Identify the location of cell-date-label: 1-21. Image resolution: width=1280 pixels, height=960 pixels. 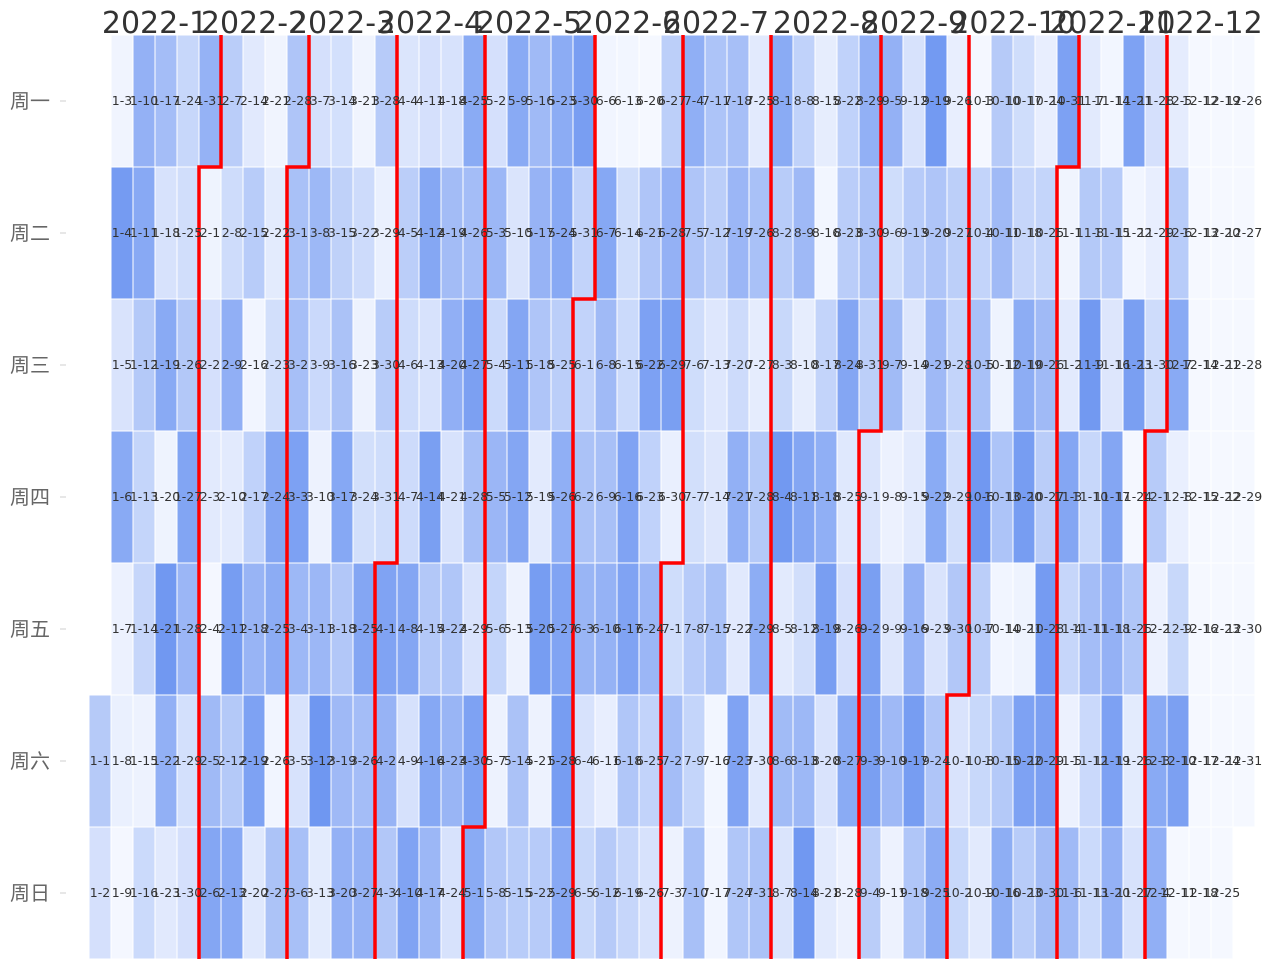
(166, 628).